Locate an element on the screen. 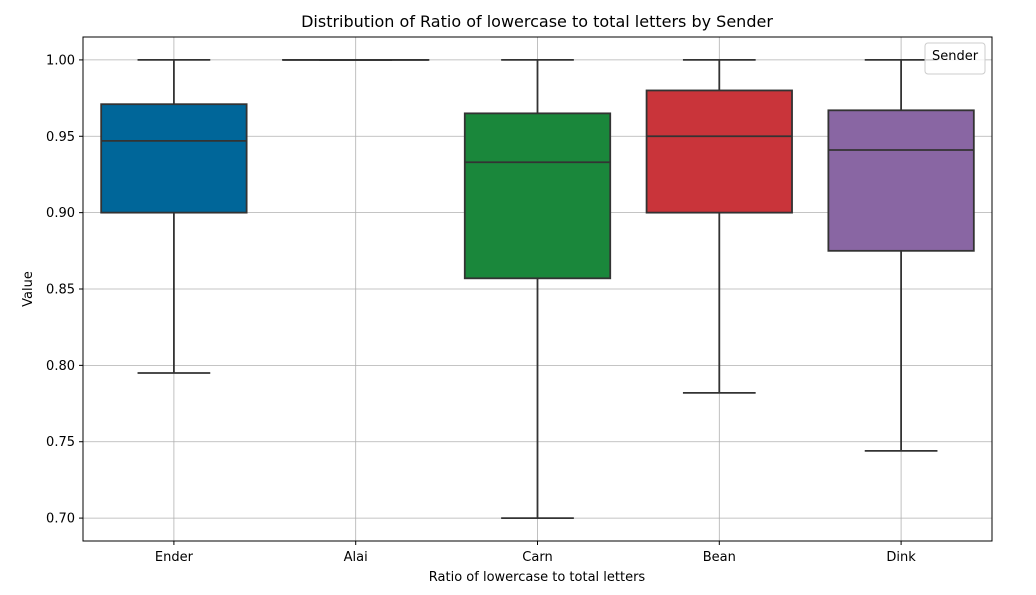  legend-title: Sender is located at coordinates (955, 56).